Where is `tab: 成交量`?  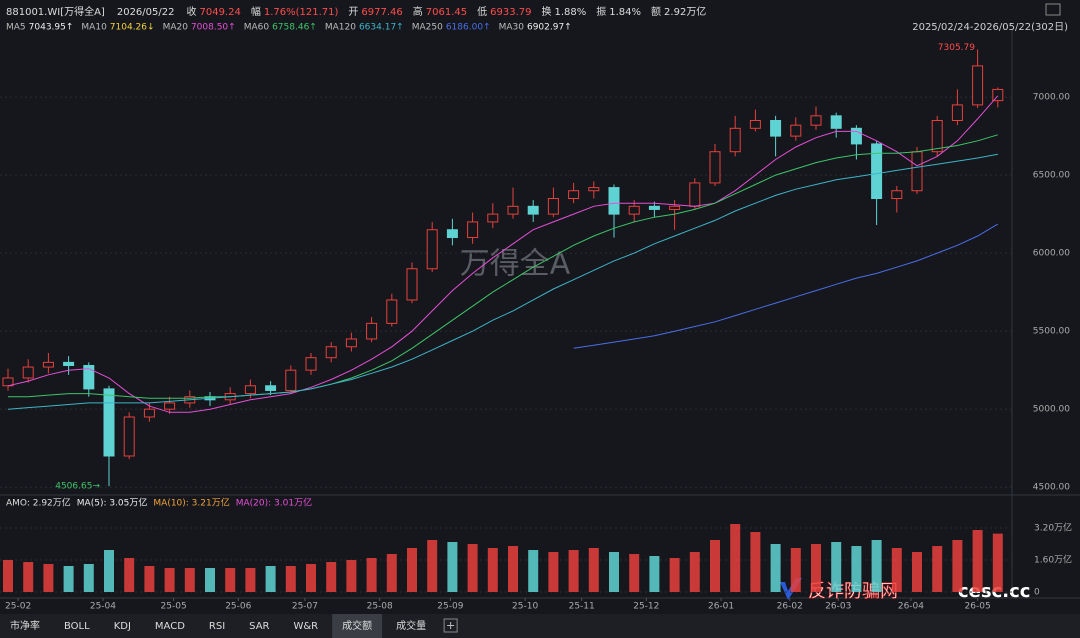
tab: 成交量 is located at coordinates (411, 626).